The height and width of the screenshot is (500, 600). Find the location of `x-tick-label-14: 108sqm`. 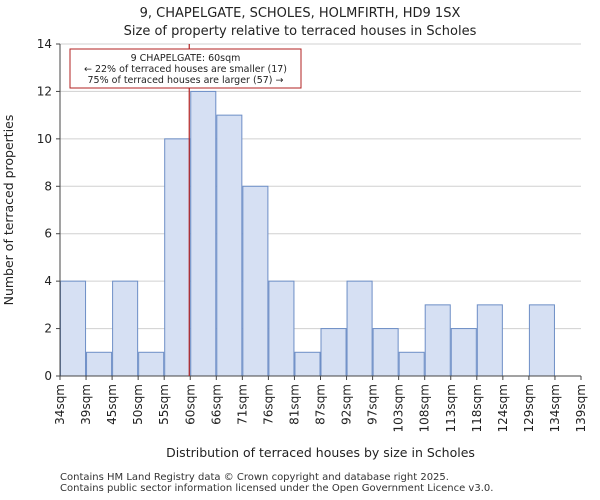

x-tick-label-14: 108sqm is located at coordinates (425, 408).